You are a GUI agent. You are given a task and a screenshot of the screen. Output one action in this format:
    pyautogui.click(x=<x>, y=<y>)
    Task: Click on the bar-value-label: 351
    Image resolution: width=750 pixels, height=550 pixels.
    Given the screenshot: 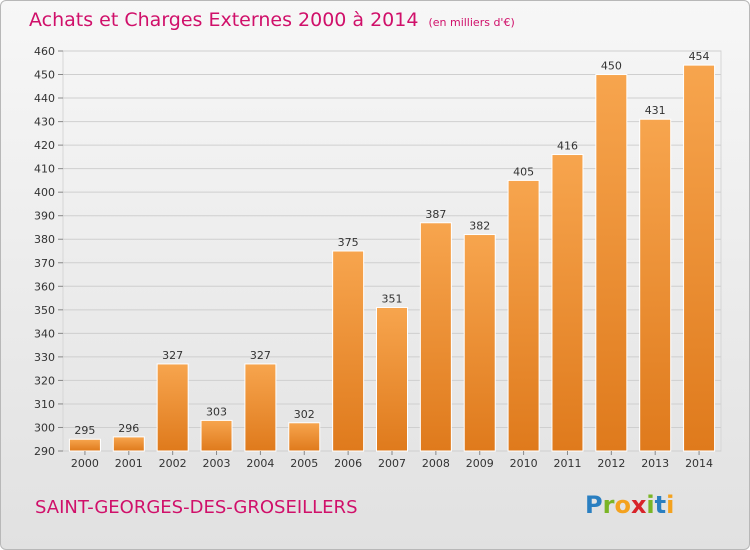 What is the action you would take?
    pyautogui.click(x=392, y=298)
    